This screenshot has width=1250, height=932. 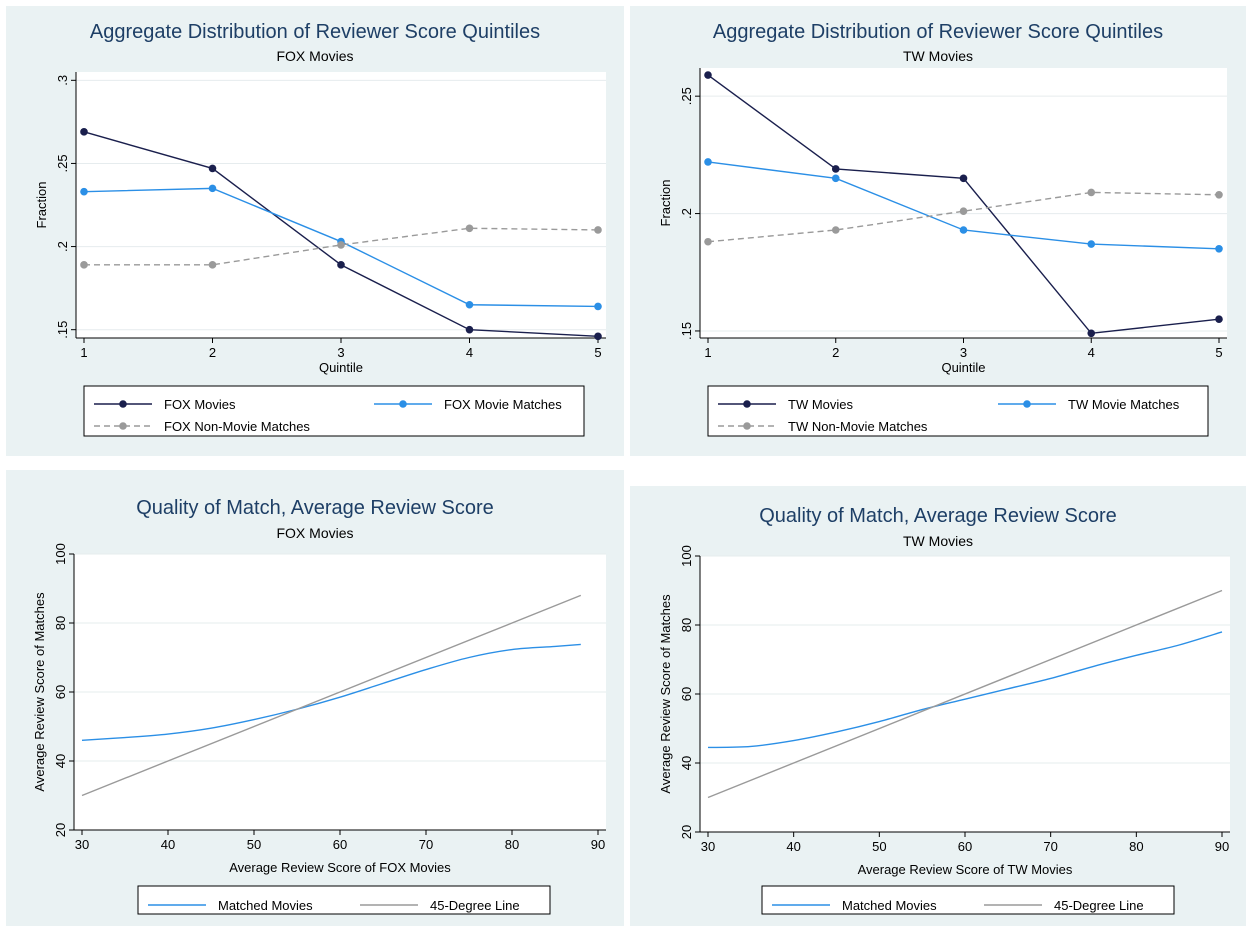 I want to click on y-tick-label: 40, so click(x=686, y=763).